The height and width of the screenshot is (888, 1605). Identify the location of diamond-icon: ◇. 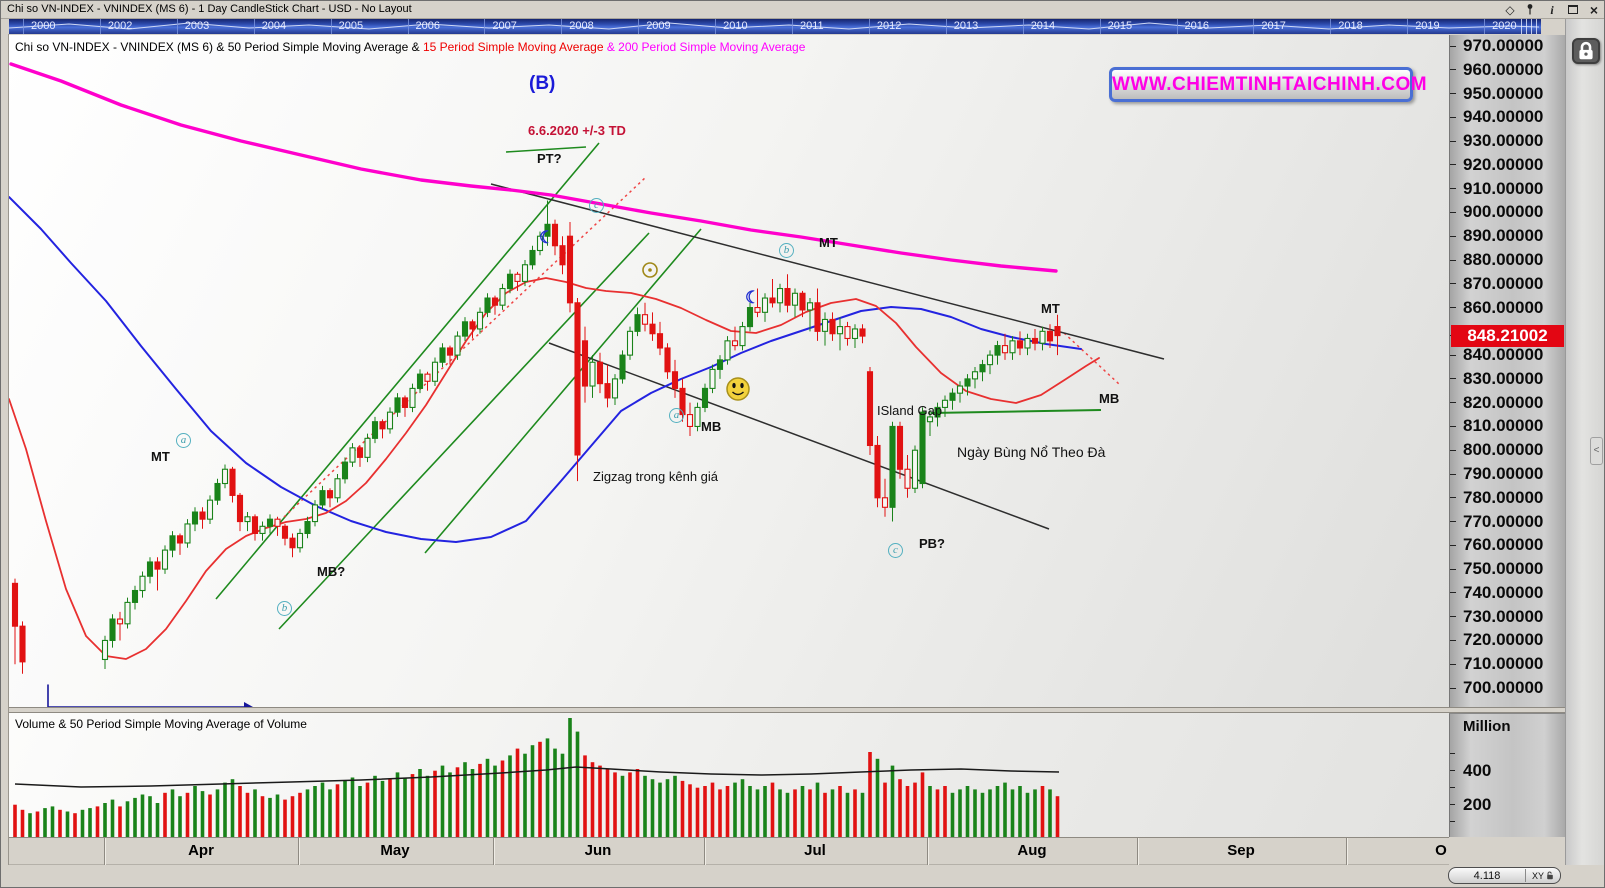
(1510, 10).